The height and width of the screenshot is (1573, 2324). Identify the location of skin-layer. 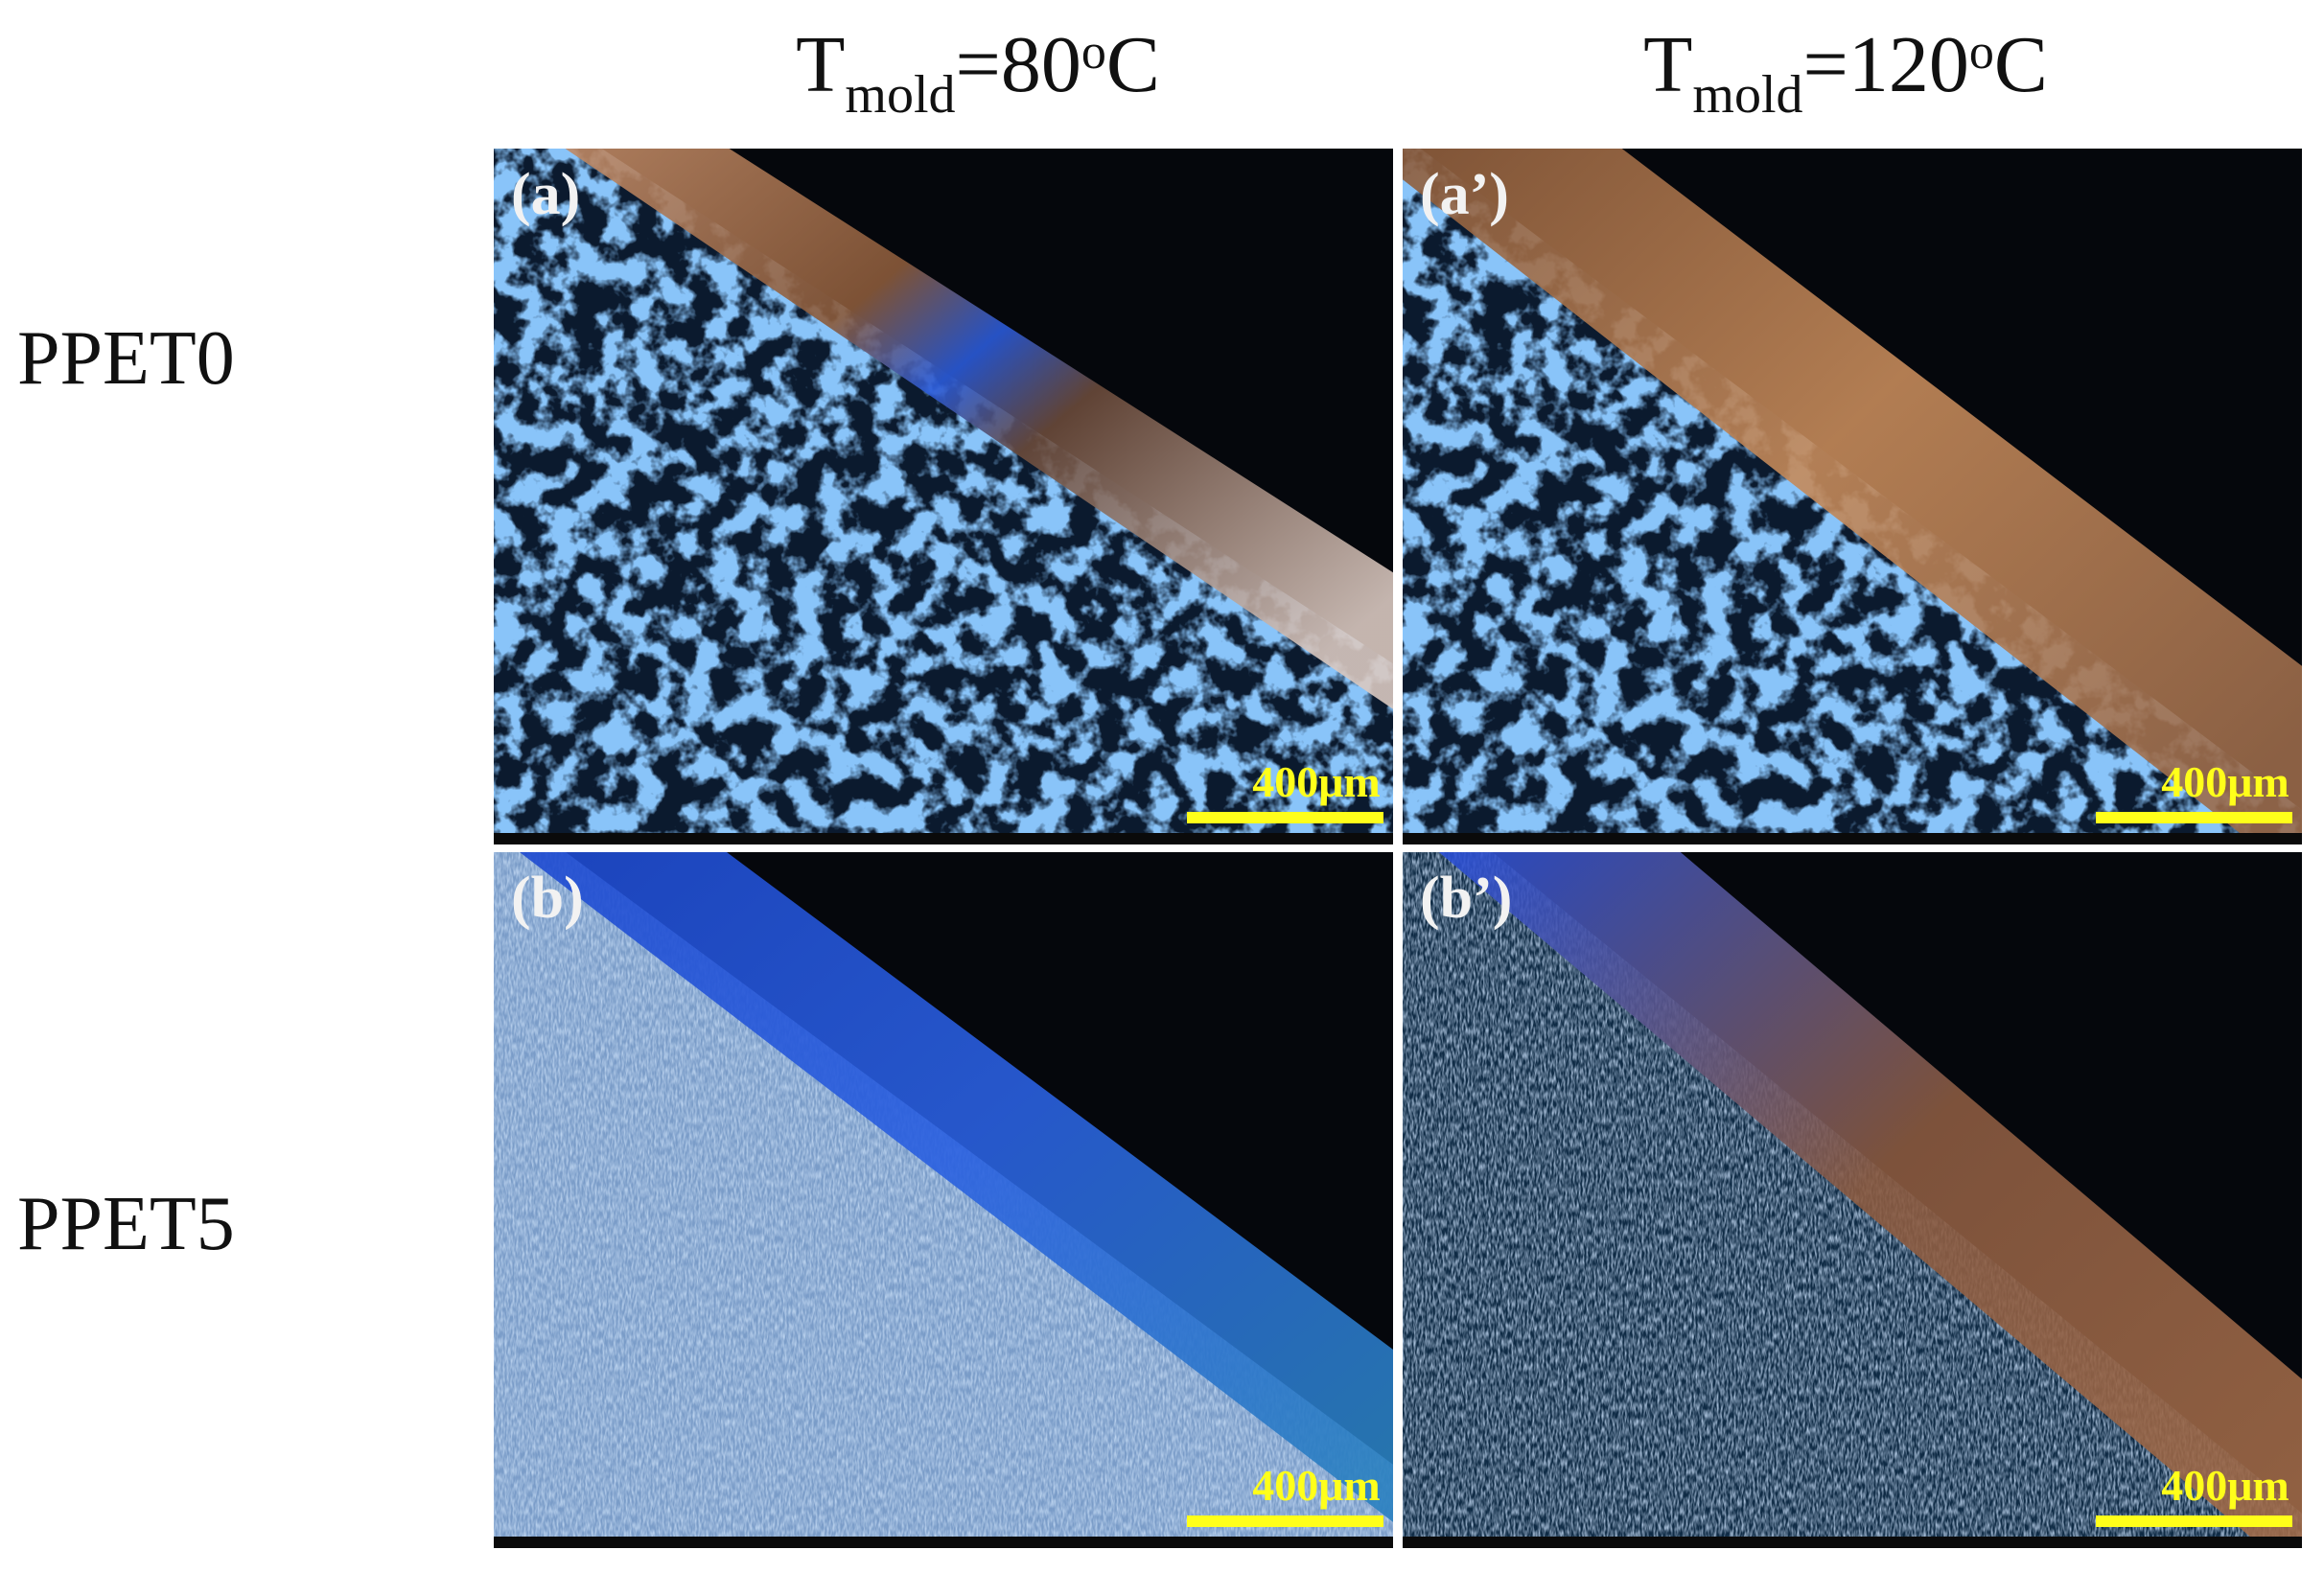
(979, 429).